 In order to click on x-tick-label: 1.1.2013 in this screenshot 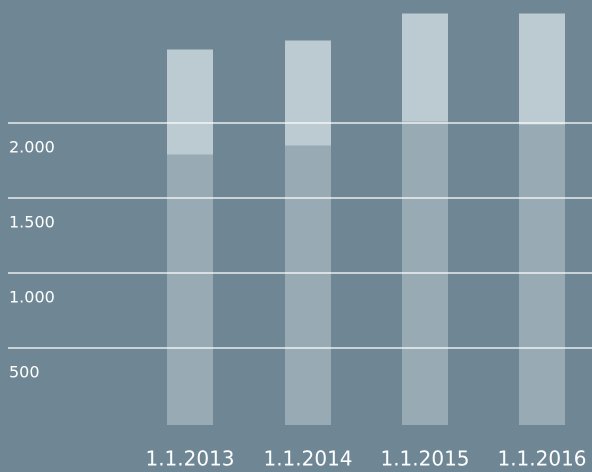, I will do `click(189, 459)`.